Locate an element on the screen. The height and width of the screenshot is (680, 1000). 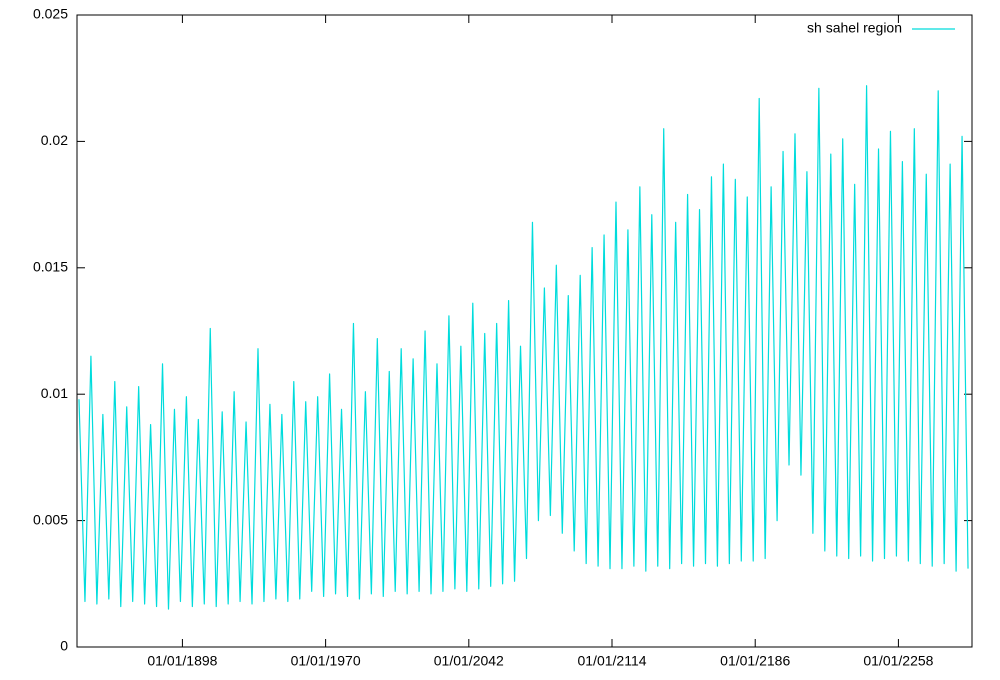
x-tick-label: 01/01/2186 is located at coordinates (755, 661).